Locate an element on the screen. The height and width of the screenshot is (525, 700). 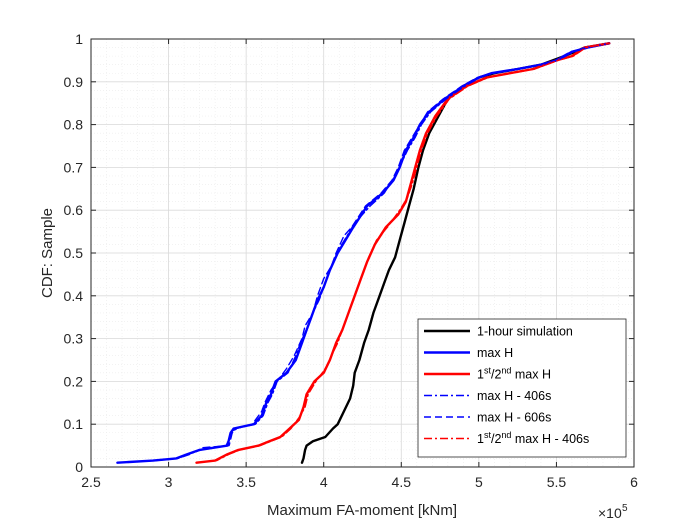
y-tick-label: 0.1 is located at coordinates (74, 424).